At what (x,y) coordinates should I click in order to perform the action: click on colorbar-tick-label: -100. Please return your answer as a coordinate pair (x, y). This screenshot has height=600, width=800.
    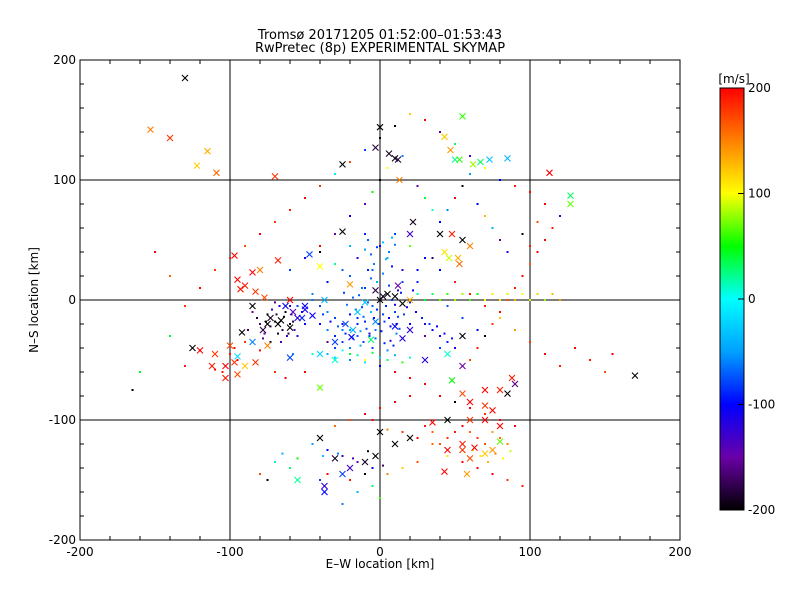
    Looking at the image, I should click on (761, 405).